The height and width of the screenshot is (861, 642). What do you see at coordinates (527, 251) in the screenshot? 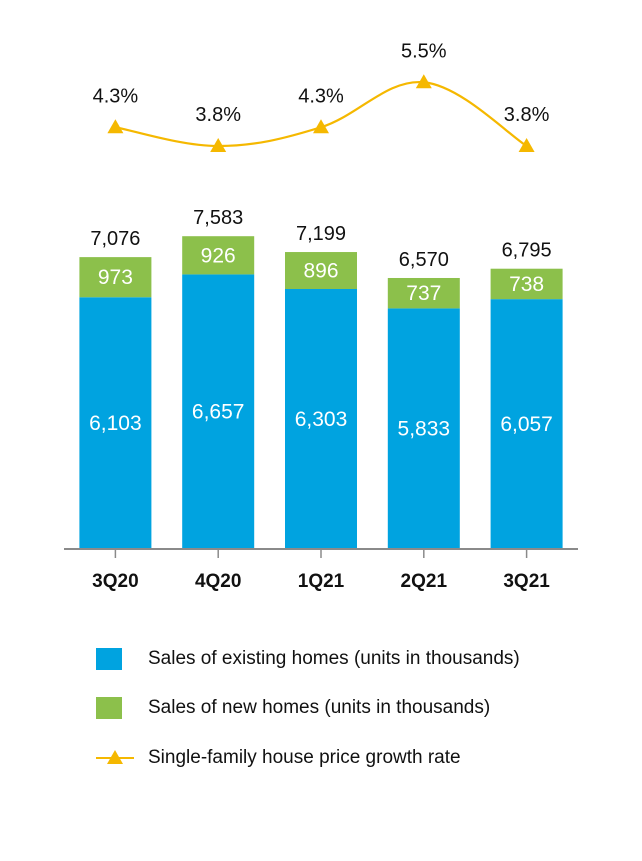
I see `label-total-3Q21: 6,795` at bounding box center [527, 251].